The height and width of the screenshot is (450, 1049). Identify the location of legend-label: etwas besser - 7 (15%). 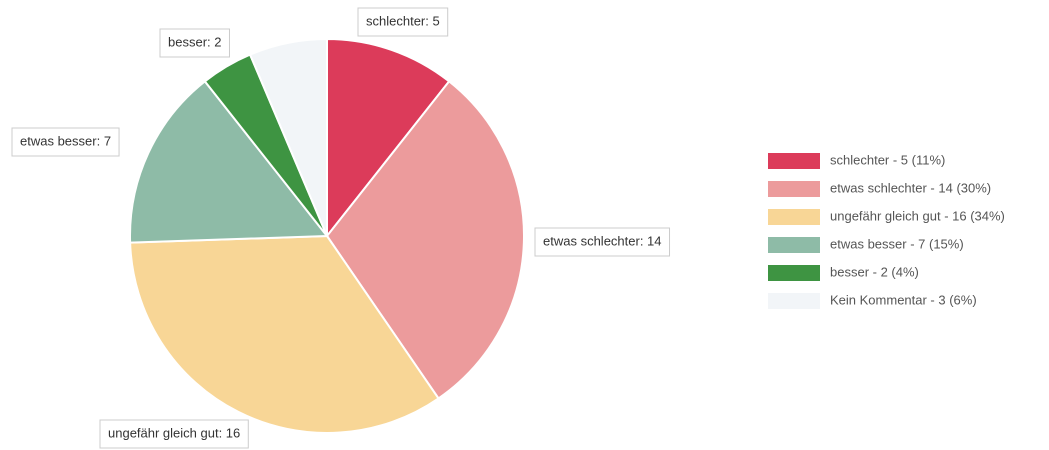
(897, 243).